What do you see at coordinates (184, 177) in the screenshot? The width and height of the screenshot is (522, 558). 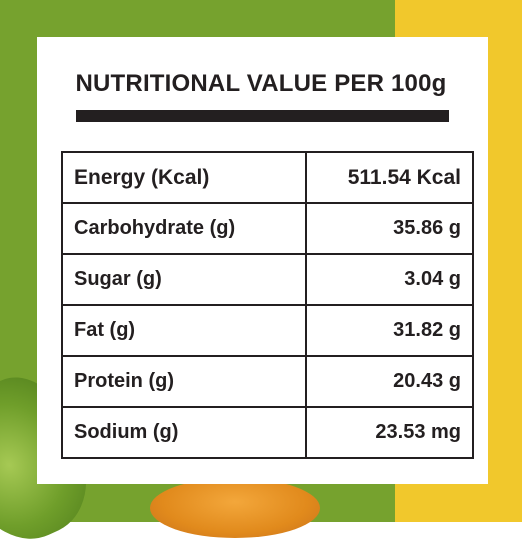 I see `nutrient-name: Energy (Kcal)` at bounding box center [184, 177].